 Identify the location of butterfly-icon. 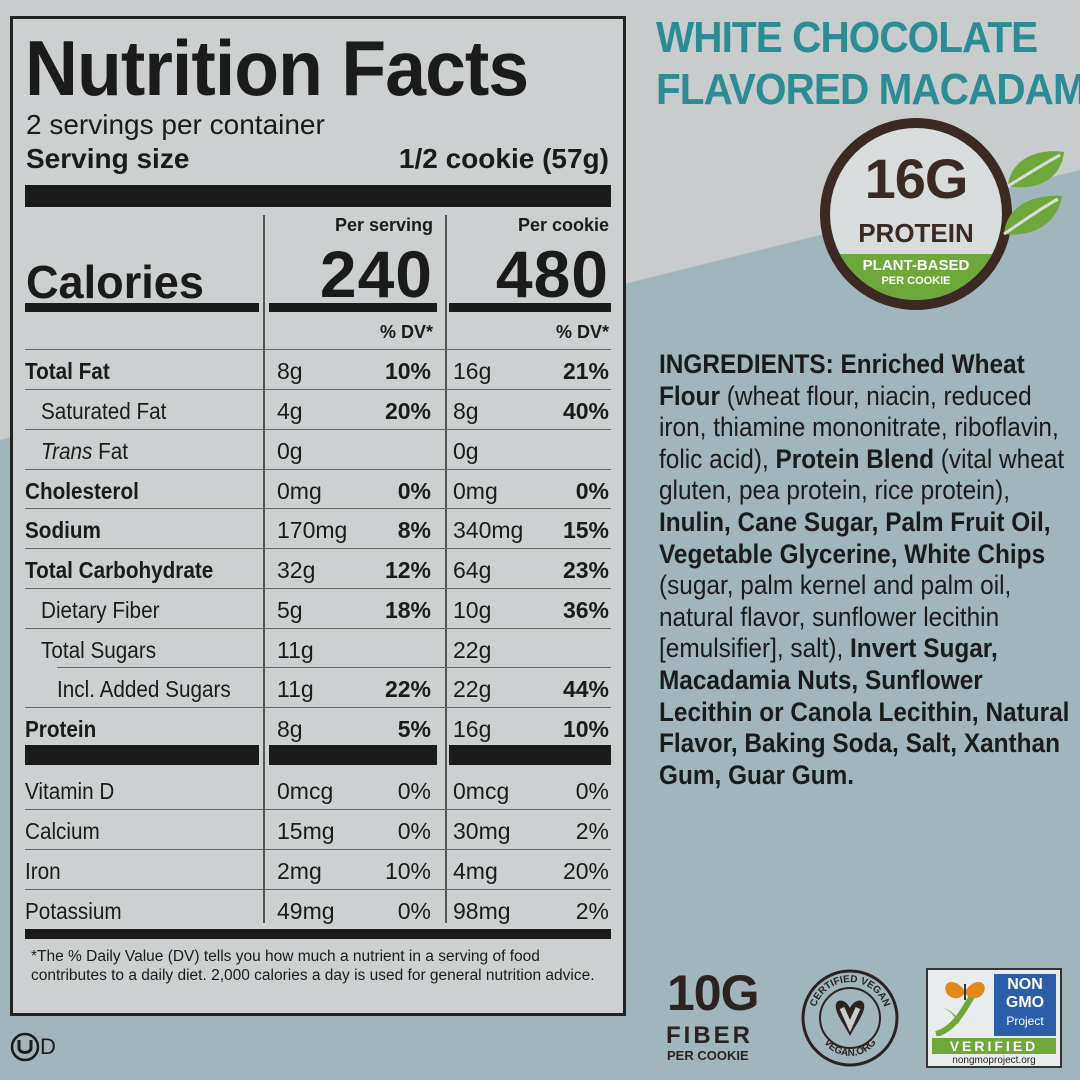
(960, 1008).